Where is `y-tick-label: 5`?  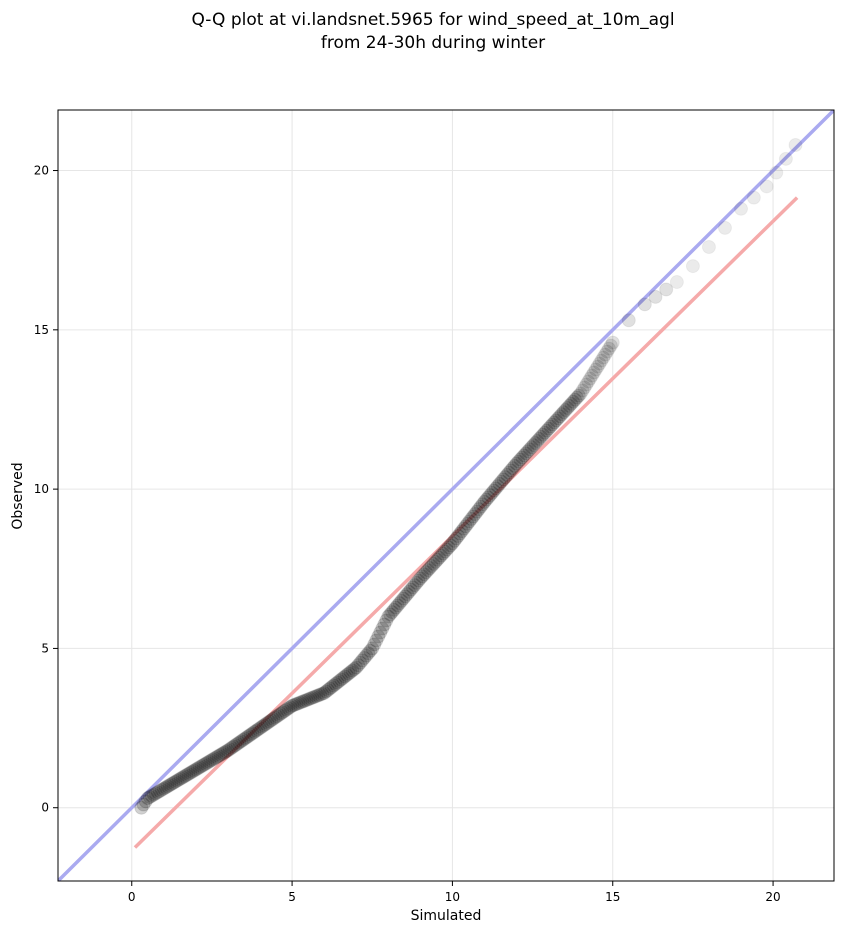 y-tick-label: 5 is located at coordinates (45, 648).